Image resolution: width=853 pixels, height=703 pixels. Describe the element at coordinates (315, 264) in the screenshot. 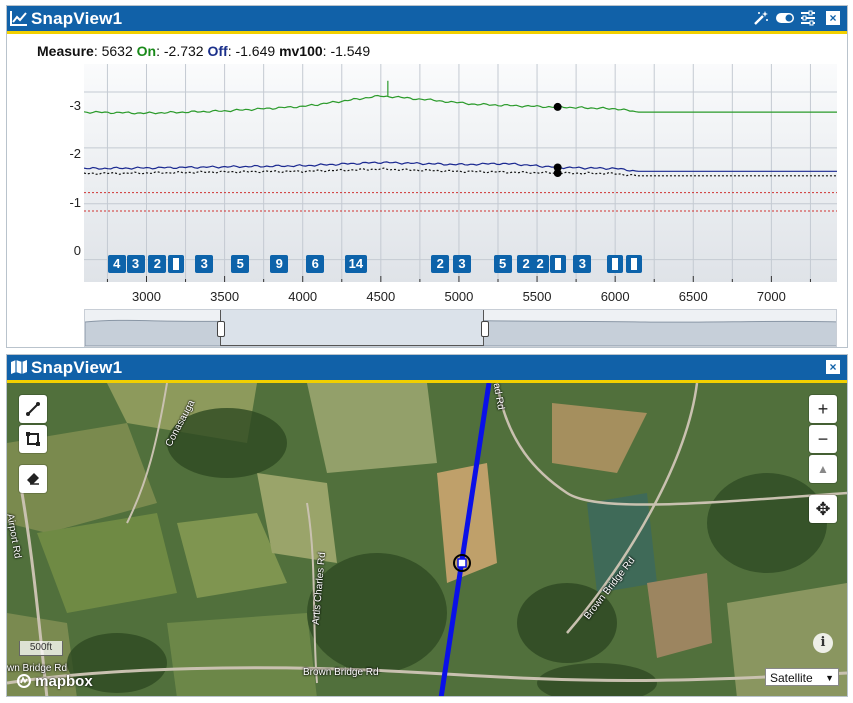

I see `event-count-badge: 6` at that location.